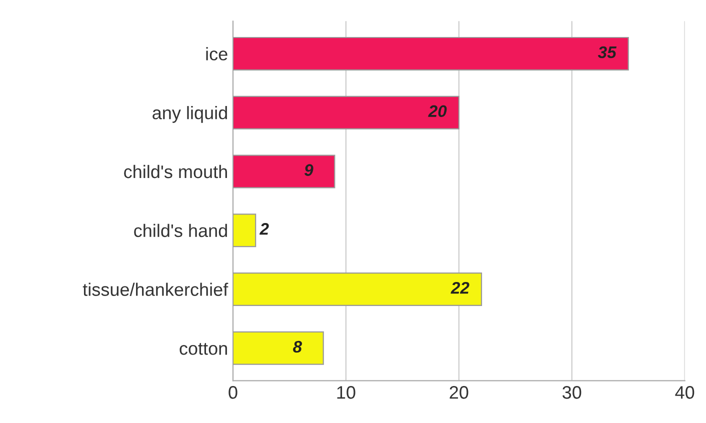  What do you see at coordinates (684, 392) in the screenshot?
I see `x-tick-label: 40` at bounding box center [684, 392].